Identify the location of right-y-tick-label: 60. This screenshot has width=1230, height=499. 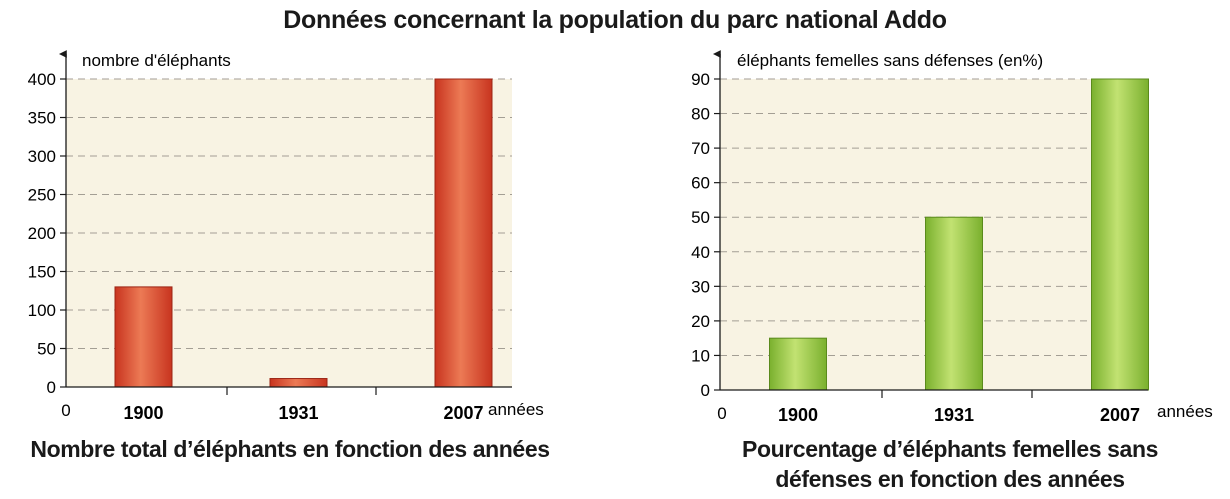
(700, 183).